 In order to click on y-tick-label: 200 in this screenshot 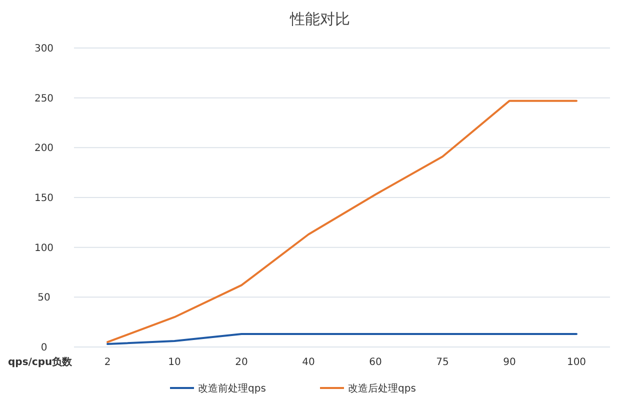, I will do `click(44, 148)`.